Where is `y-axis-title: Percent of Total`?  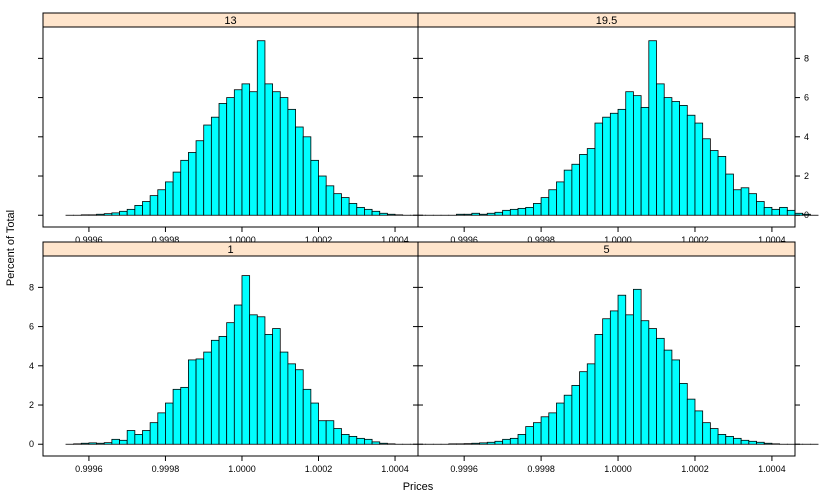 y-axis-title: Percent of Total is located at coordinates (11, 248).